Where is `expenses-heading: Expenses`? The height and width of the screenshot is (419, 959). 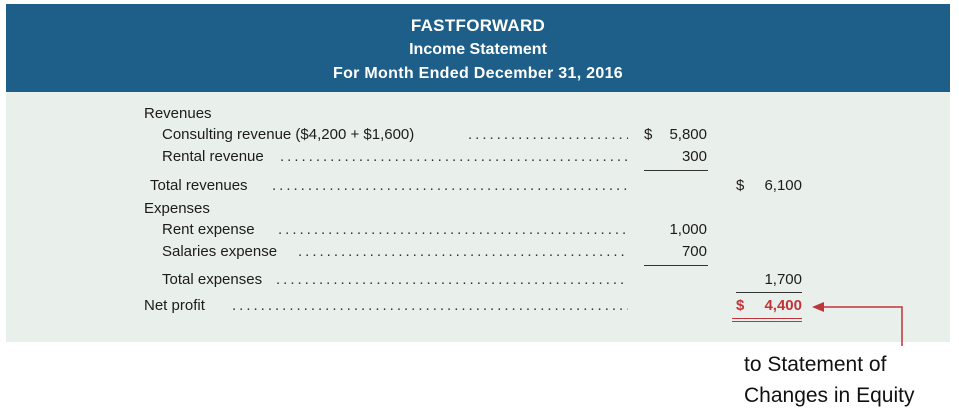
expenses-heading: Expenses is located at coordinates (177, 208).